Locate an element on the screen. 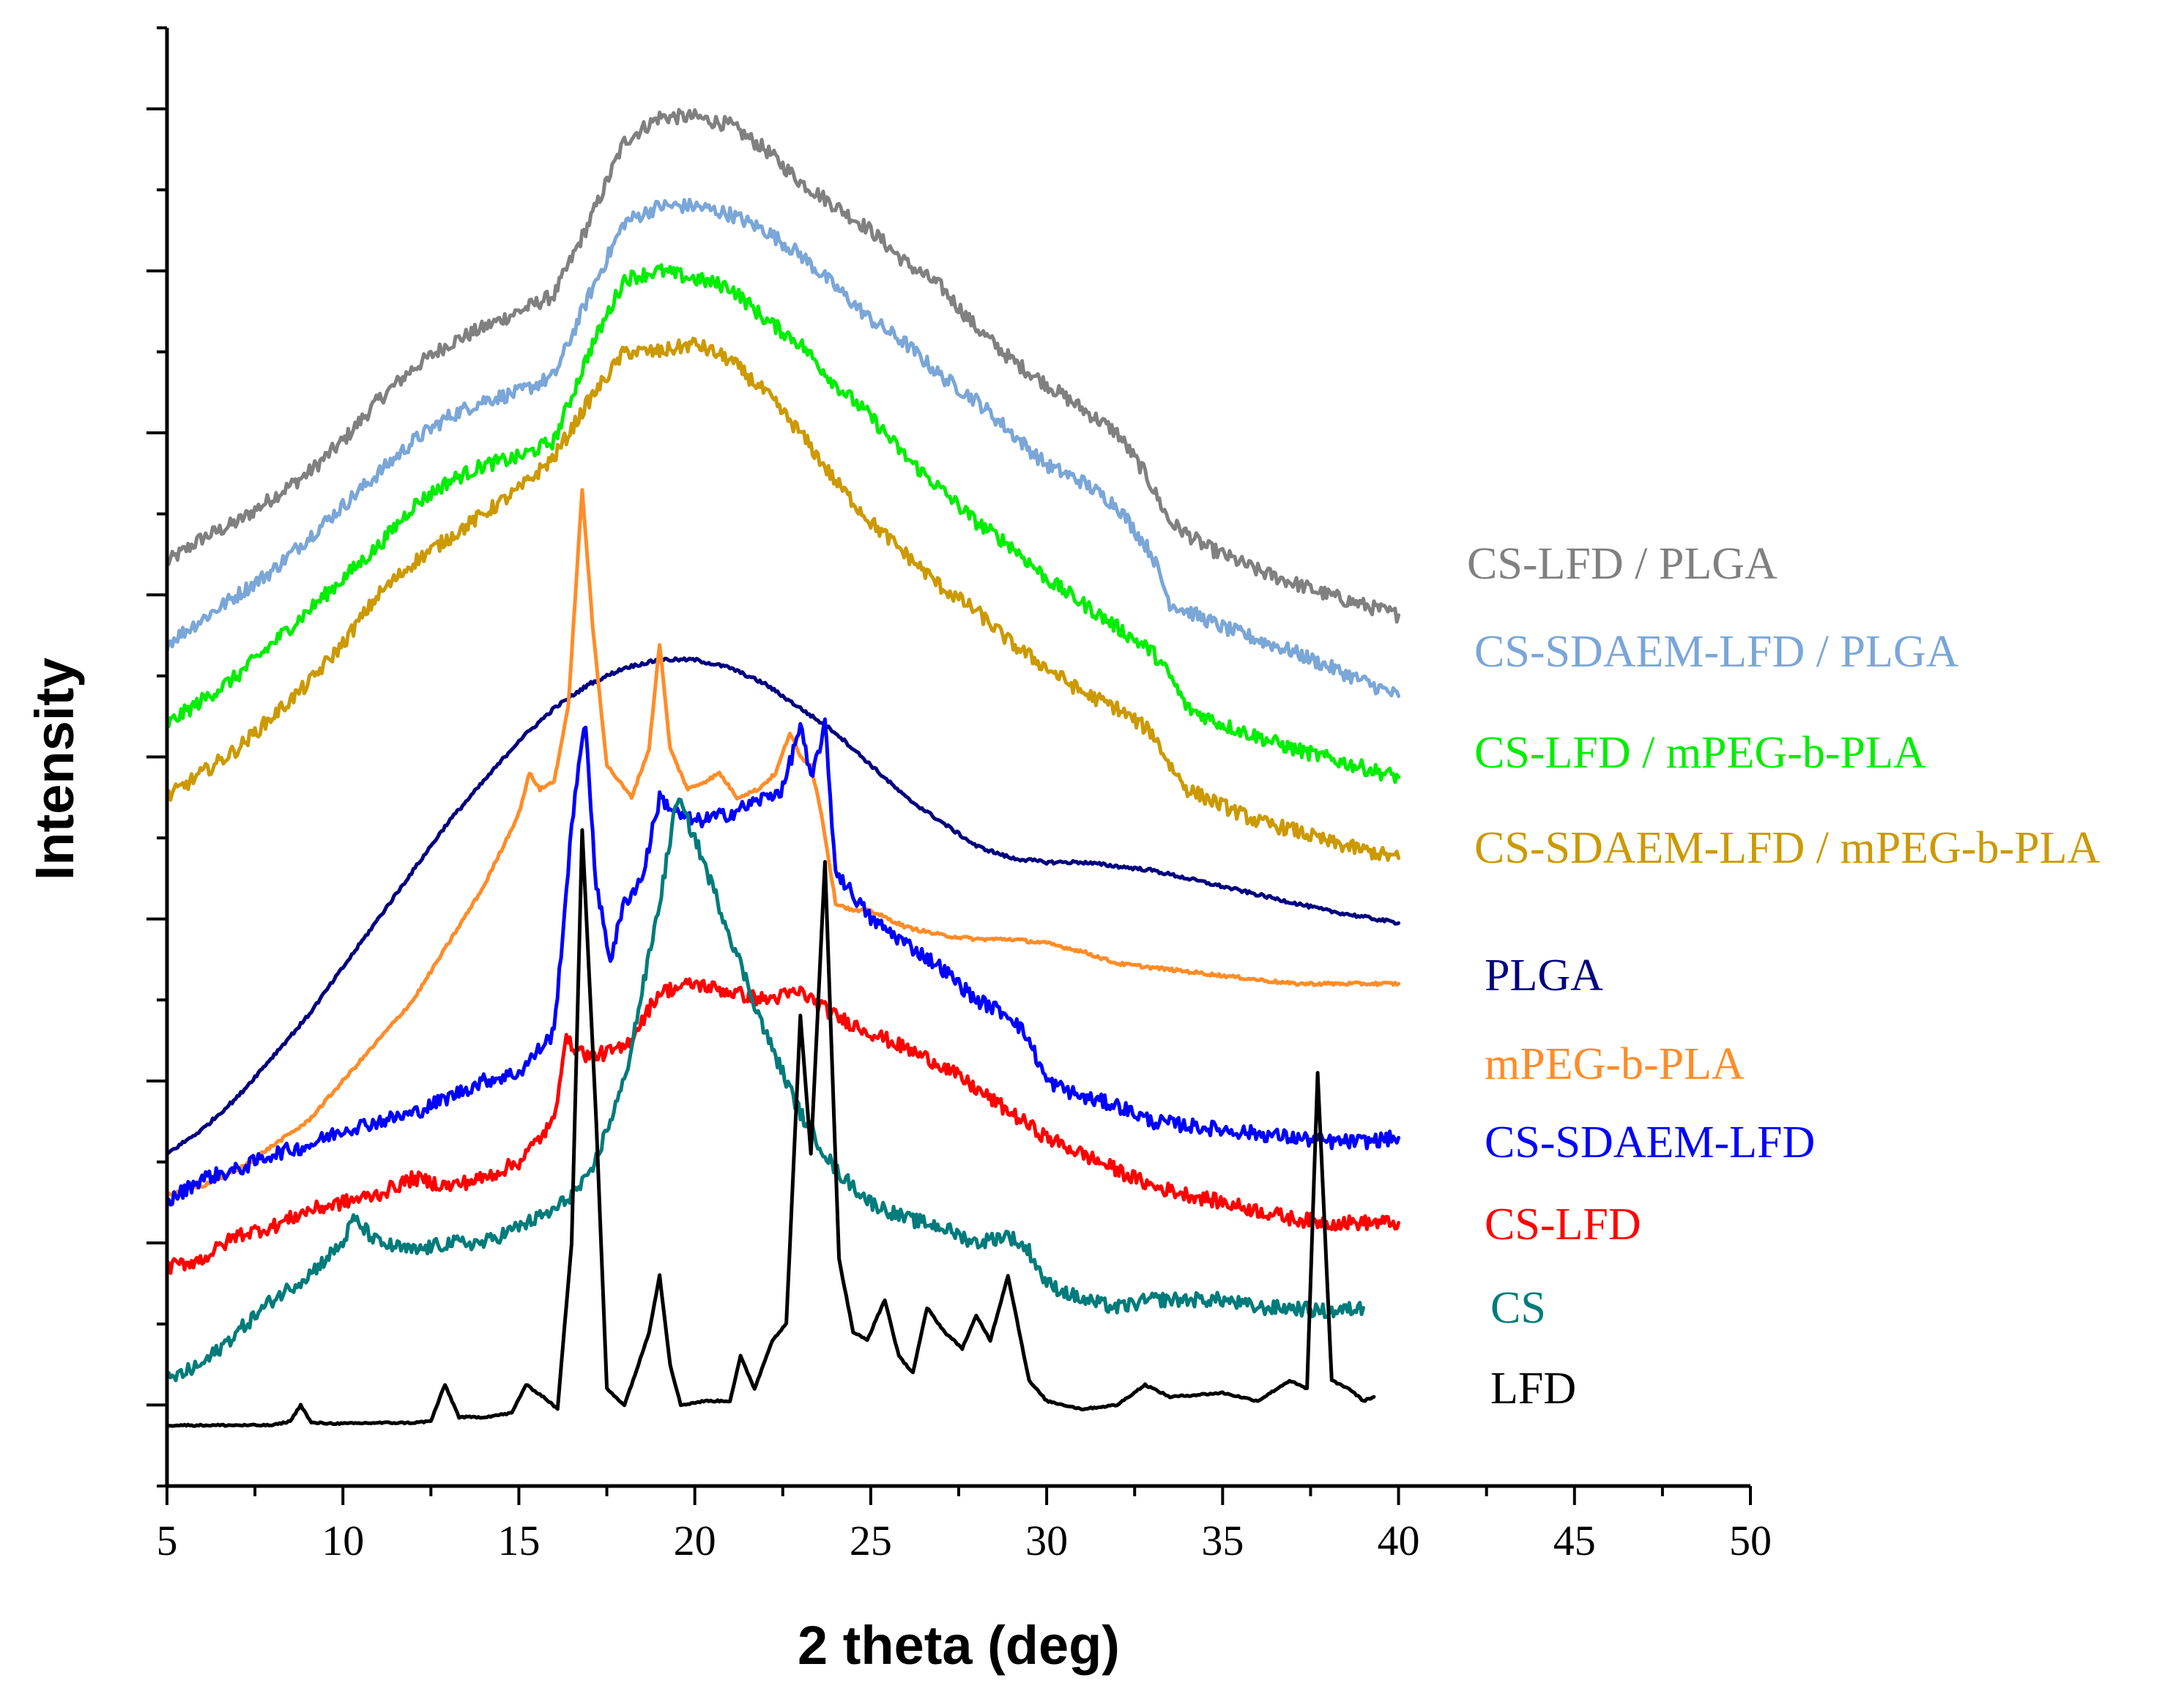 The image size is (2184, 1705). legend-label-cs-lfd-plga: CS-LFD / PLGA is located at coordinates (1623, 564).